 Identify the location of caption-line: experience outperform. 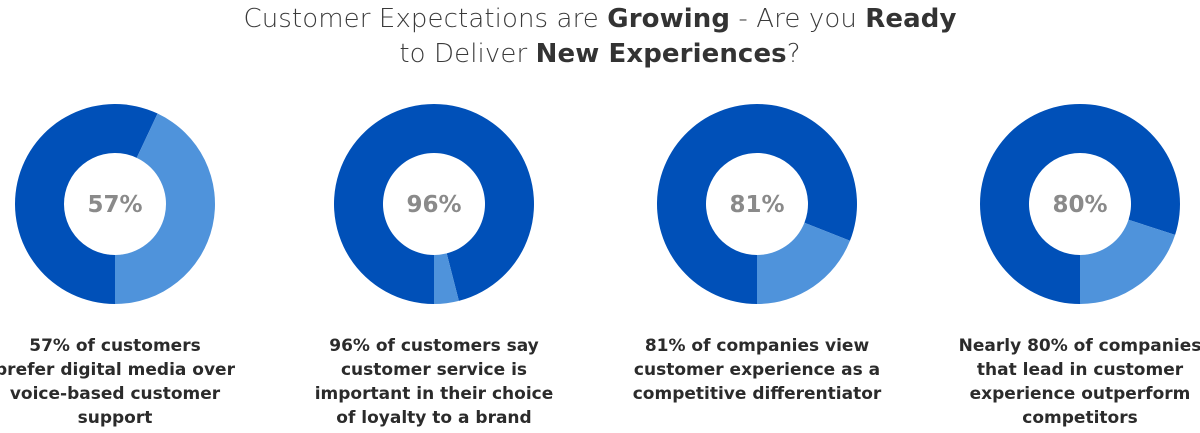
(1080, 394).